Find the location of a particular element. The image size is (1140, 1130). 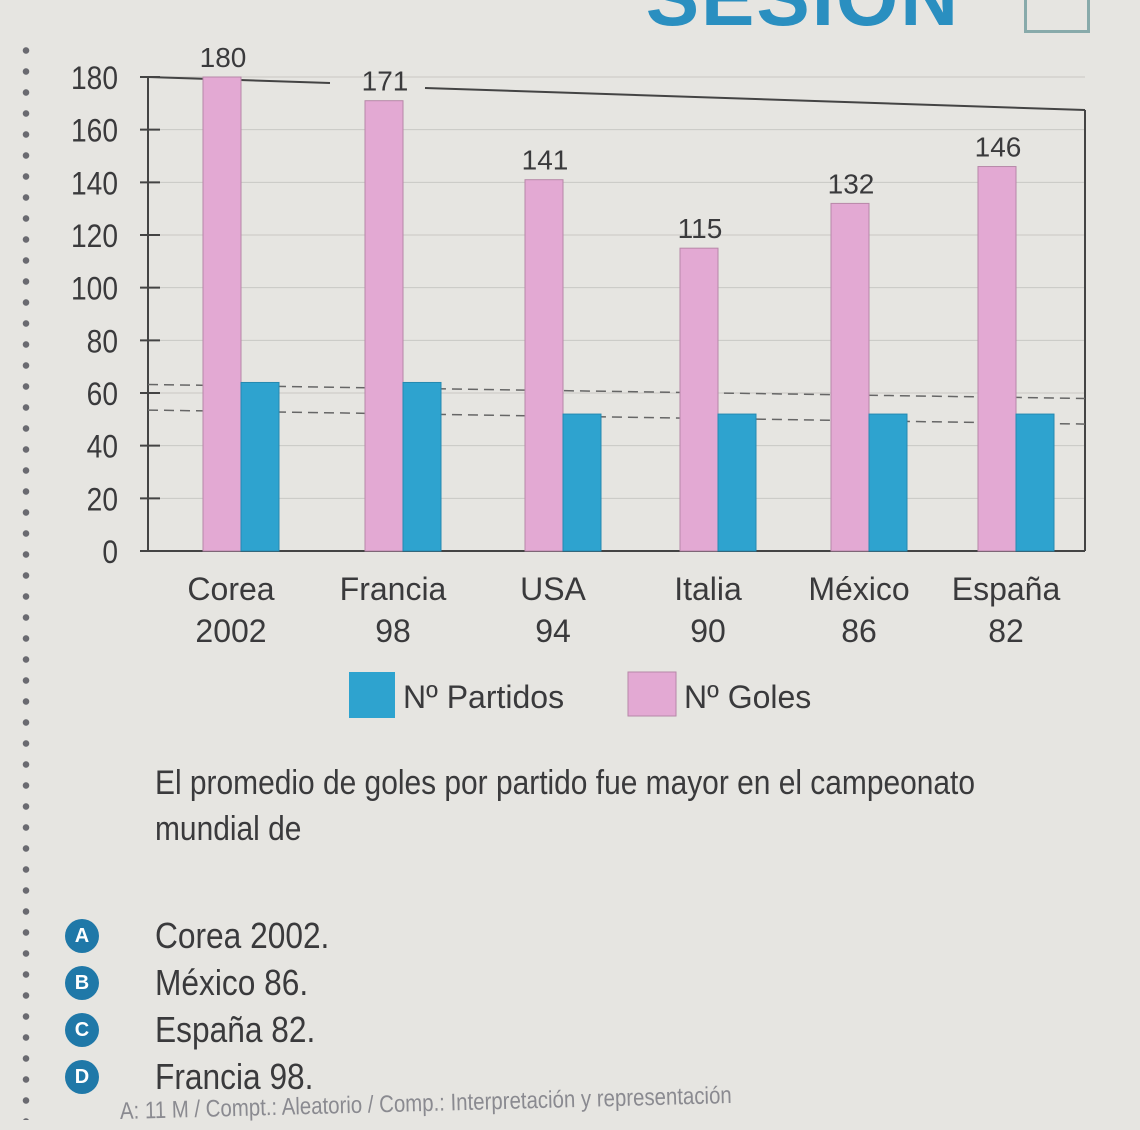

x-tick-label: Francia is located at coordinates (393, 589).